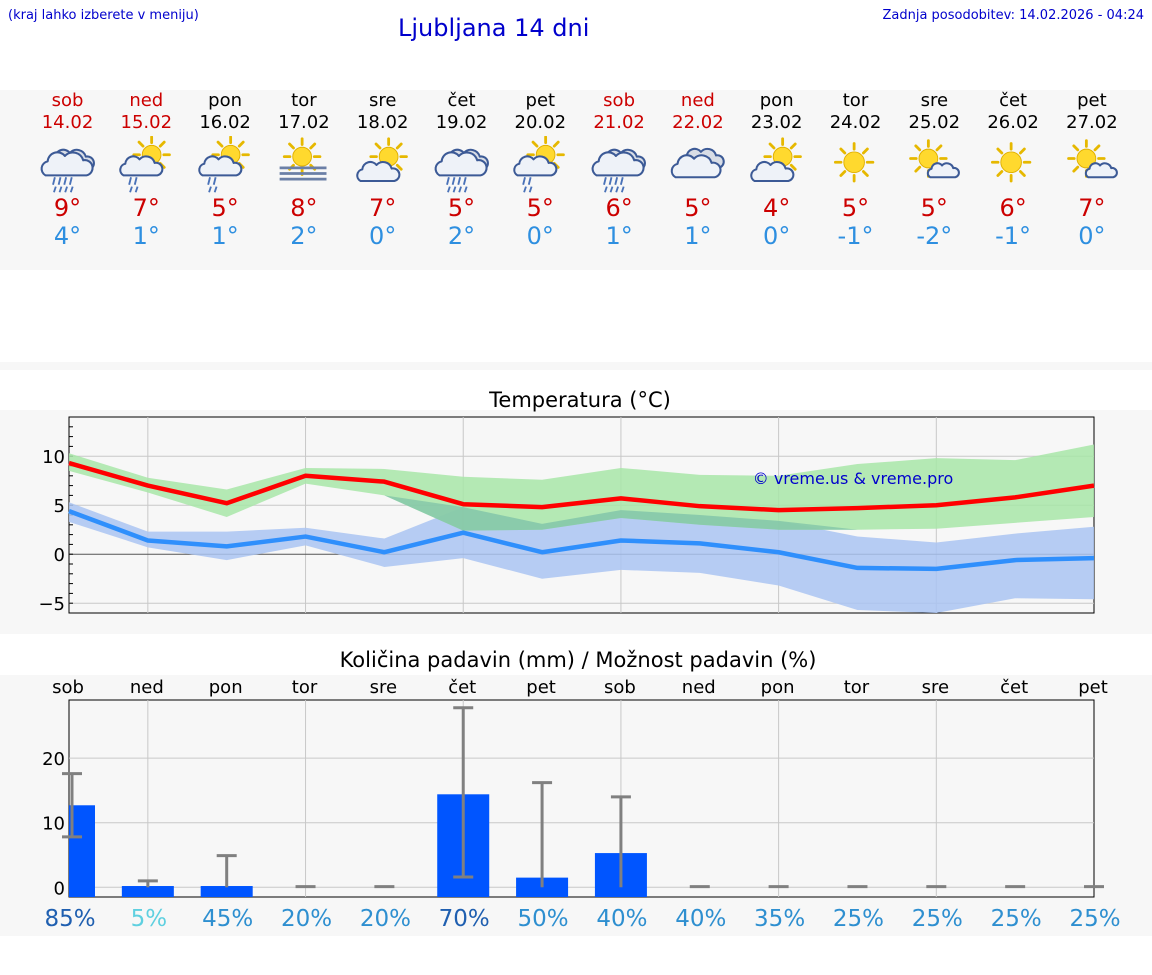 This screenshot has width=1152, height=975. What do you see at coordinates (67, 208) in the screenshot?
I see `temp-max: 9°` at bounding box center [67, 208].